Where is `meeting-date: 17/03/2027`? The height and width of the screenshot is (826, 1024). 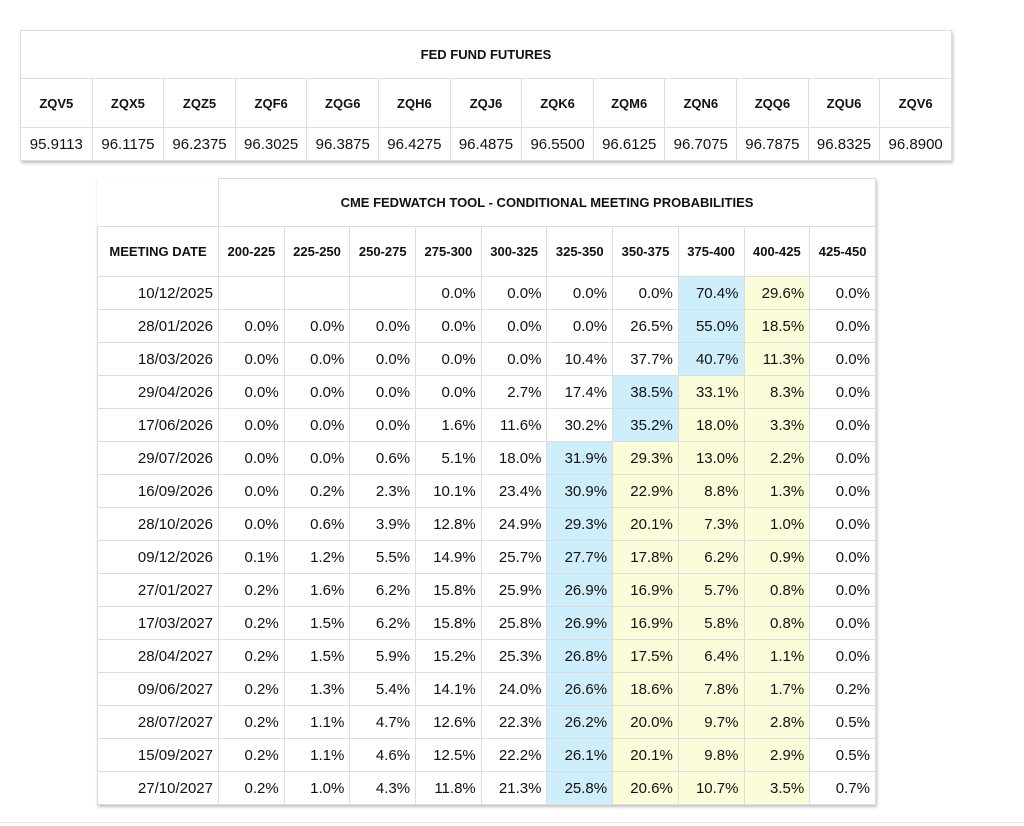
meeting-date: 17/03/2027 is located at coordinates (158, 623).